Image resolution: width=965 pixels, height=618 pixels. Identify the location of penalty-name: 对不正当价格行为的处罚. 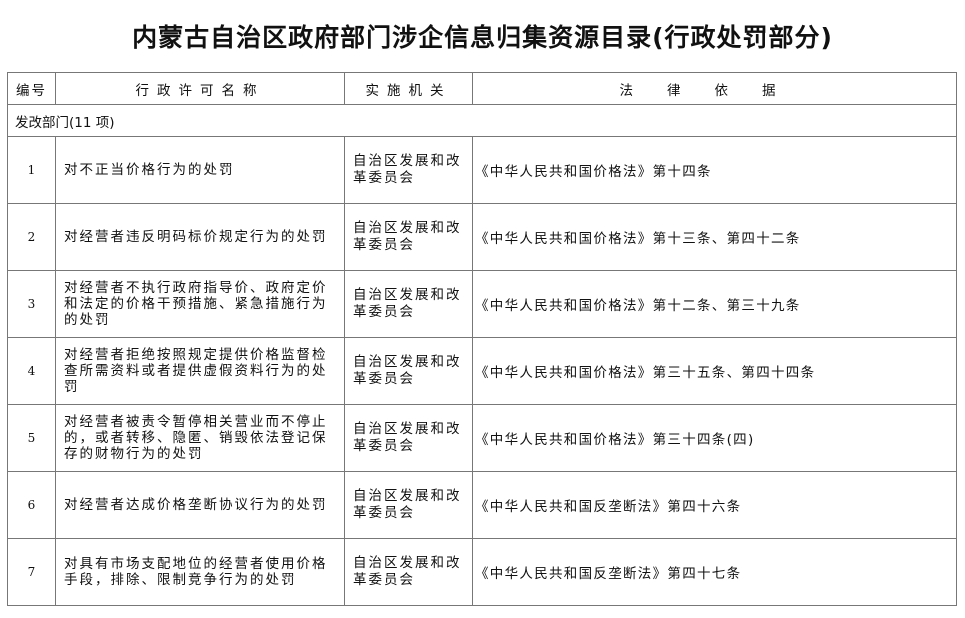
(149, 170).